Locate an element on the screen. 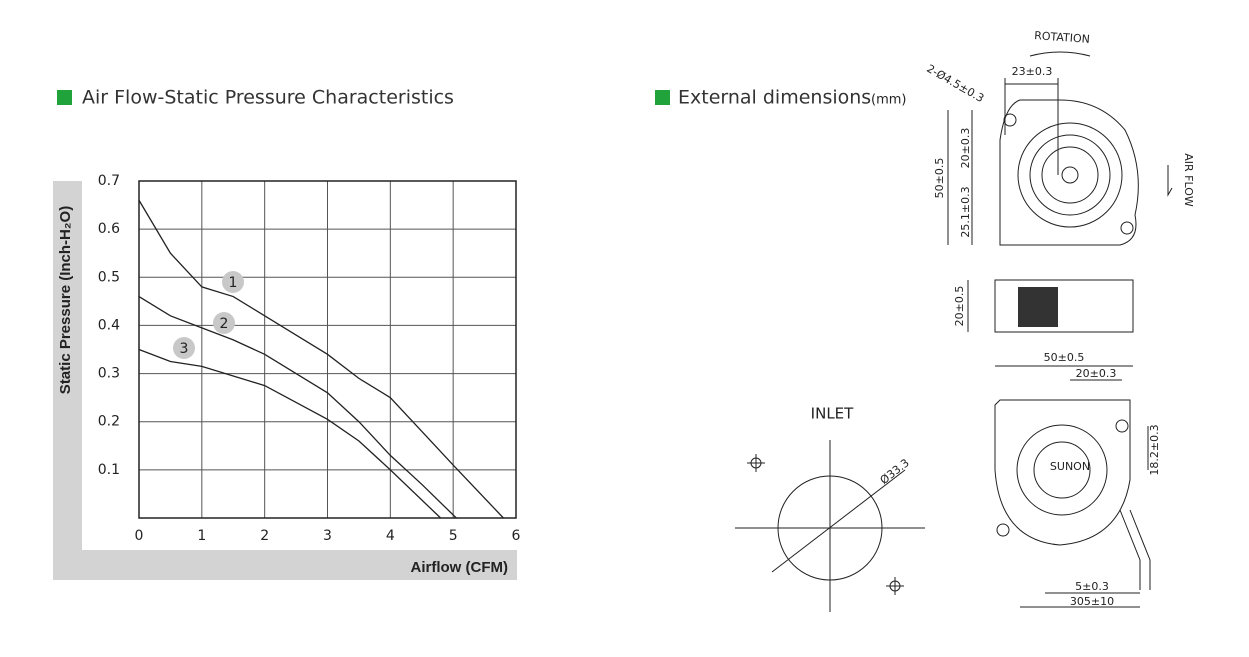  inlet-title: INLET is located at coordinates (832, 414).